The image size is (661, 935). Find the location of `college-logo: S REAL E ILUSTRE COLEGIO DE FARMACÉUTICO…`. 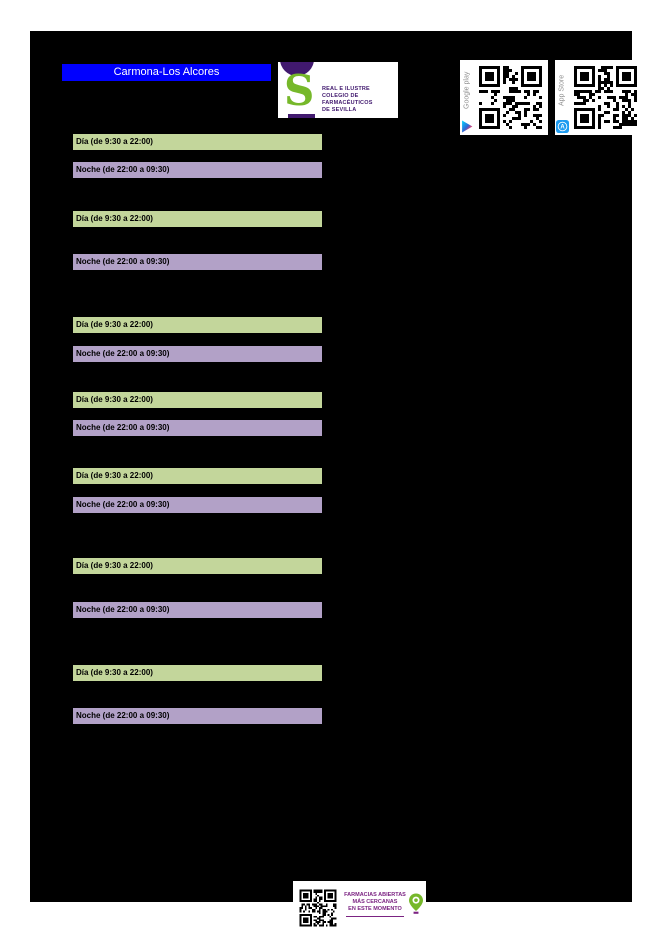

college-logo: S REAL E ILUSTRE COLEGIO DE FARMACÉUTICO… is located at coordinates (338, 90).